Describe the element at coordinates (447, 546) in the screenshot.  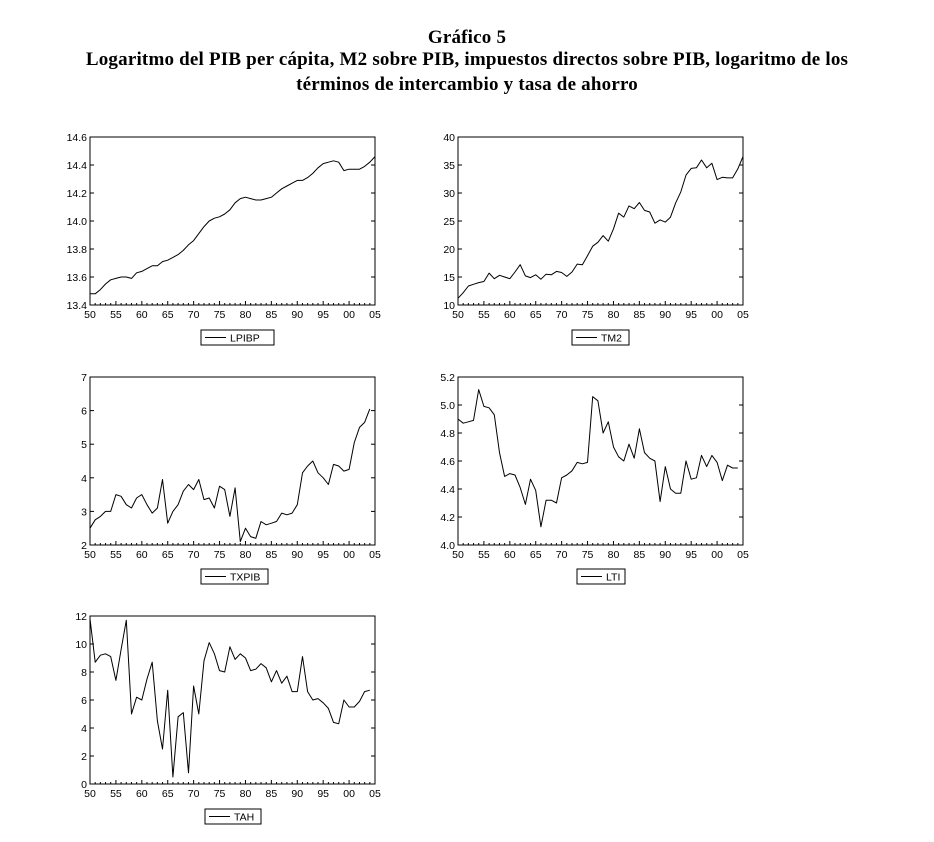
I see `y-tick-label: 4.0` at that location.